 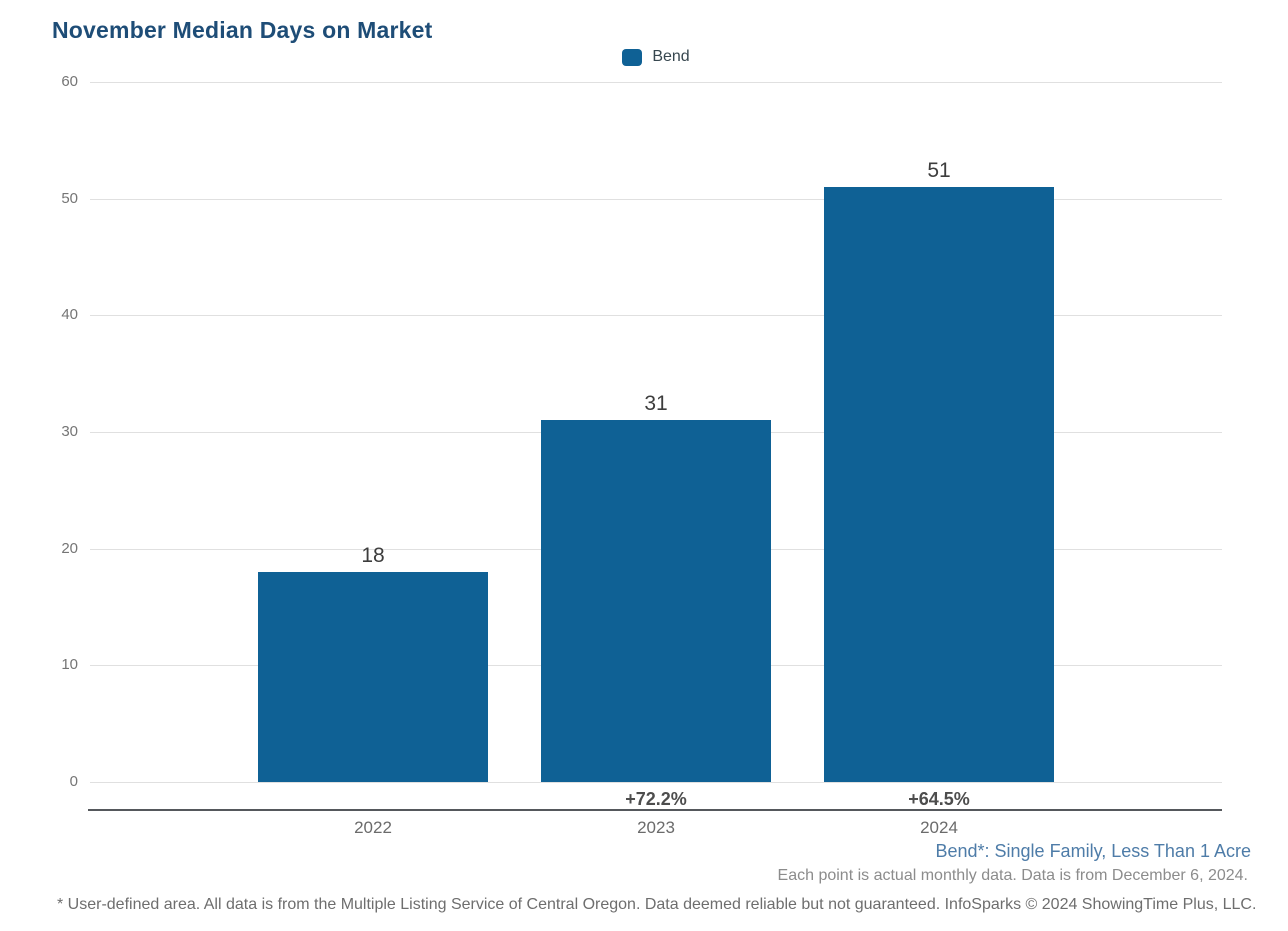 I want to click on pct-change-label-2023: +72.2%, so click(x=656, y=799).